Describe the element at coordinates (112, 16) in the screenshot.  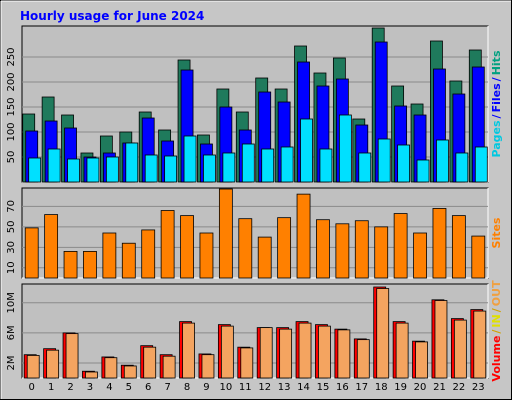
I see `chart-title: Hourly usage for June 2024` at that location.